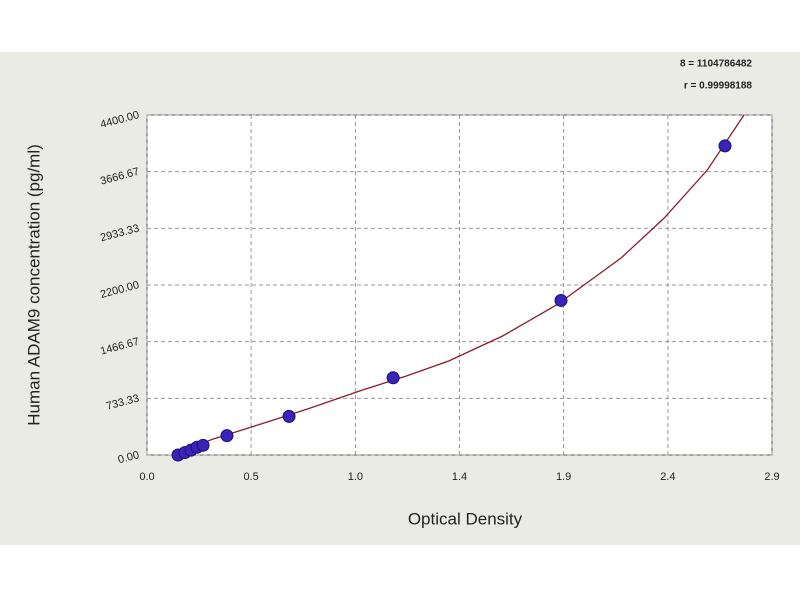  I want to click on x-tick-label: 0.5, so click(250, 477).